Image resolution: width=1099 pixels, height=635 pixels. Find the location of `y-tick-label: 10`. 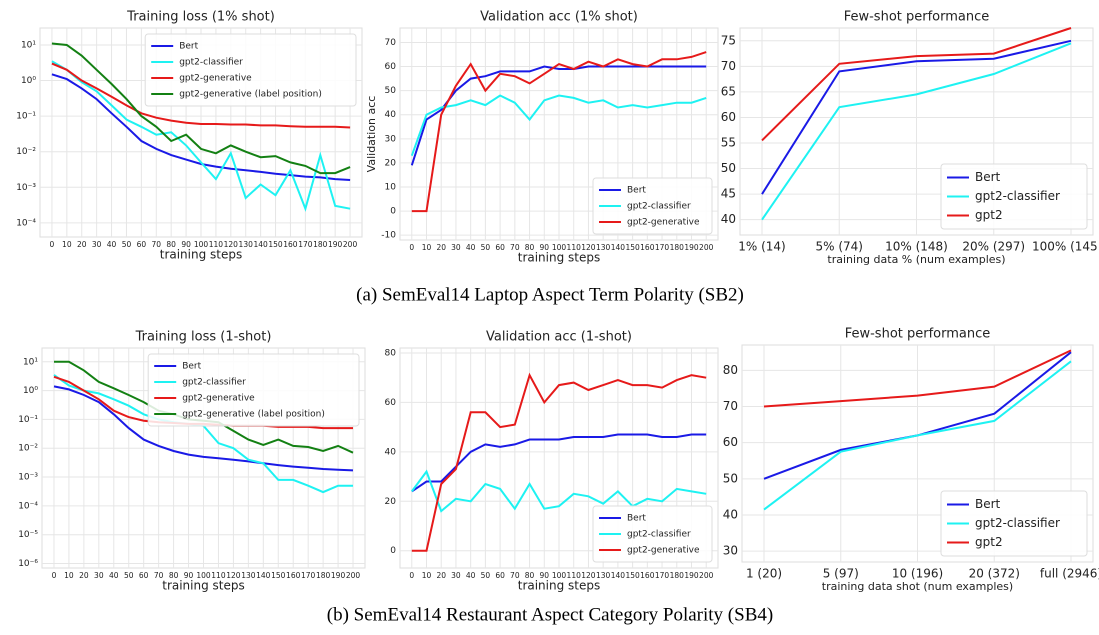

y-tick-label: 10 is located at coordinates (391, 188).